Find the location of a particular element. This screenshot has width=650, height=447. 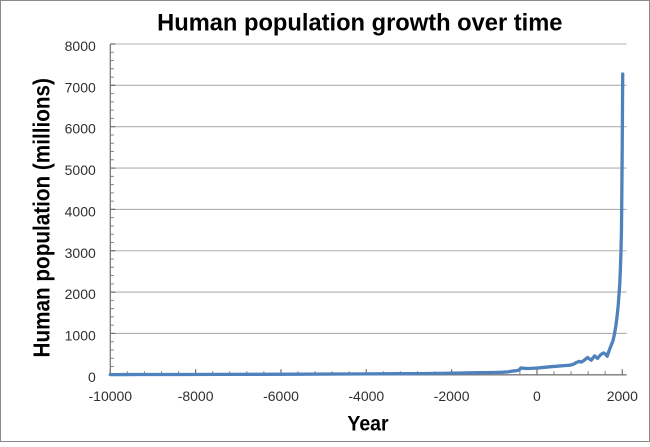

svg-text: 4000 is located at coordinates (80, 211).